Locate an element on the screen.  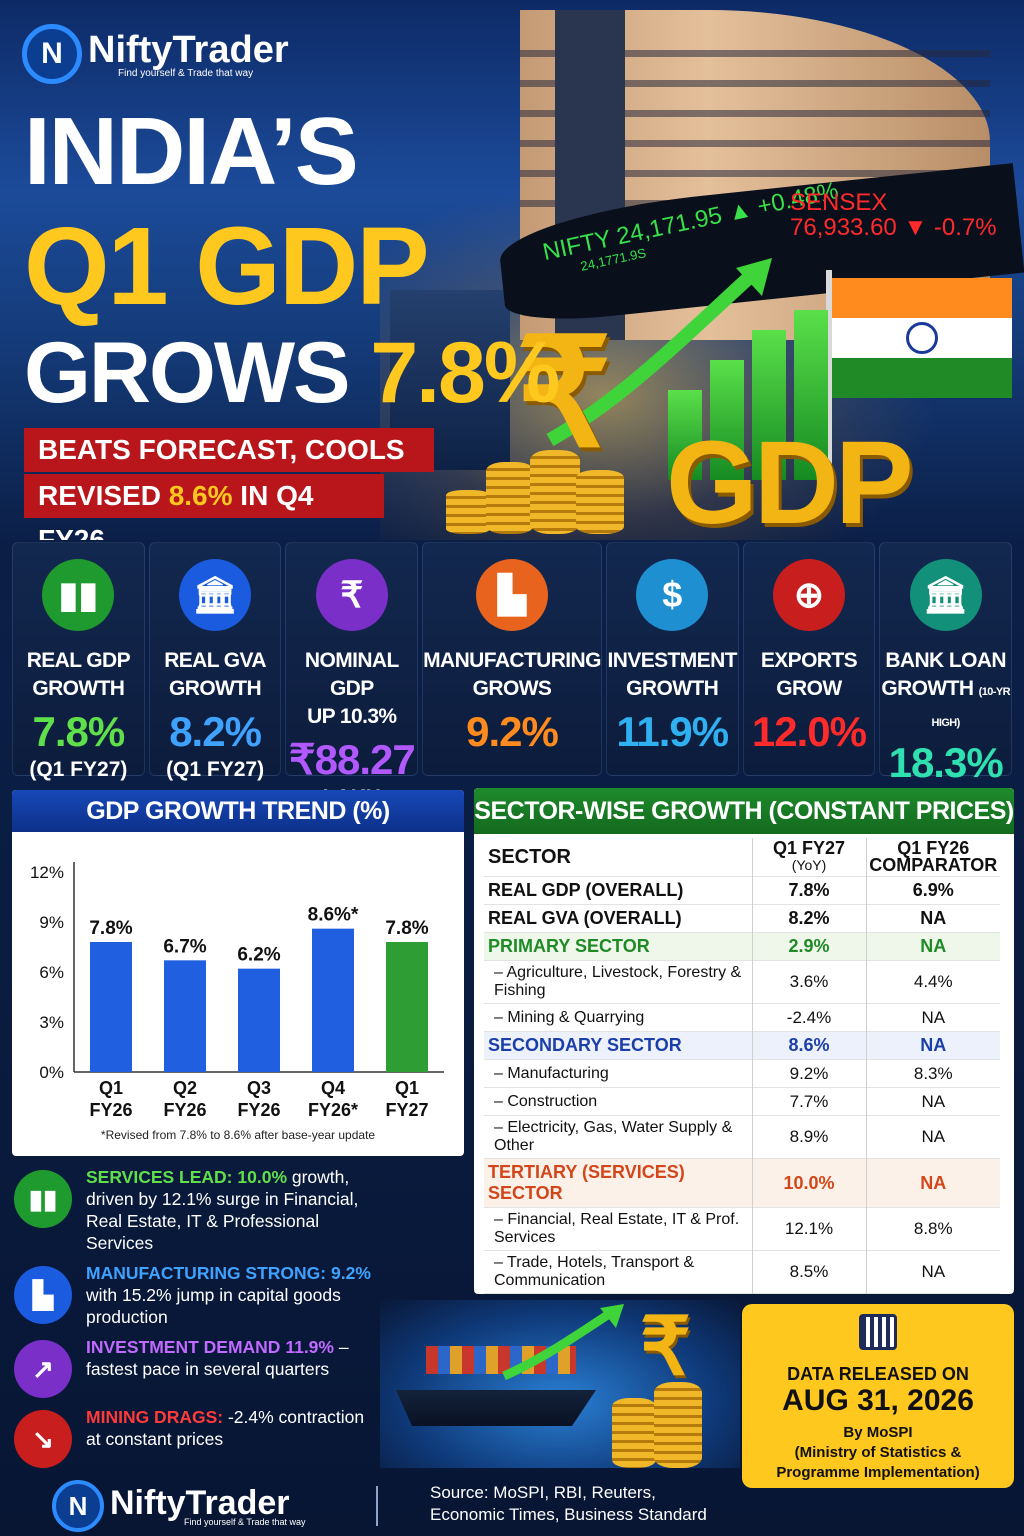
highlight-lead-value: 9.2% is located at coordinates (348, 1273).